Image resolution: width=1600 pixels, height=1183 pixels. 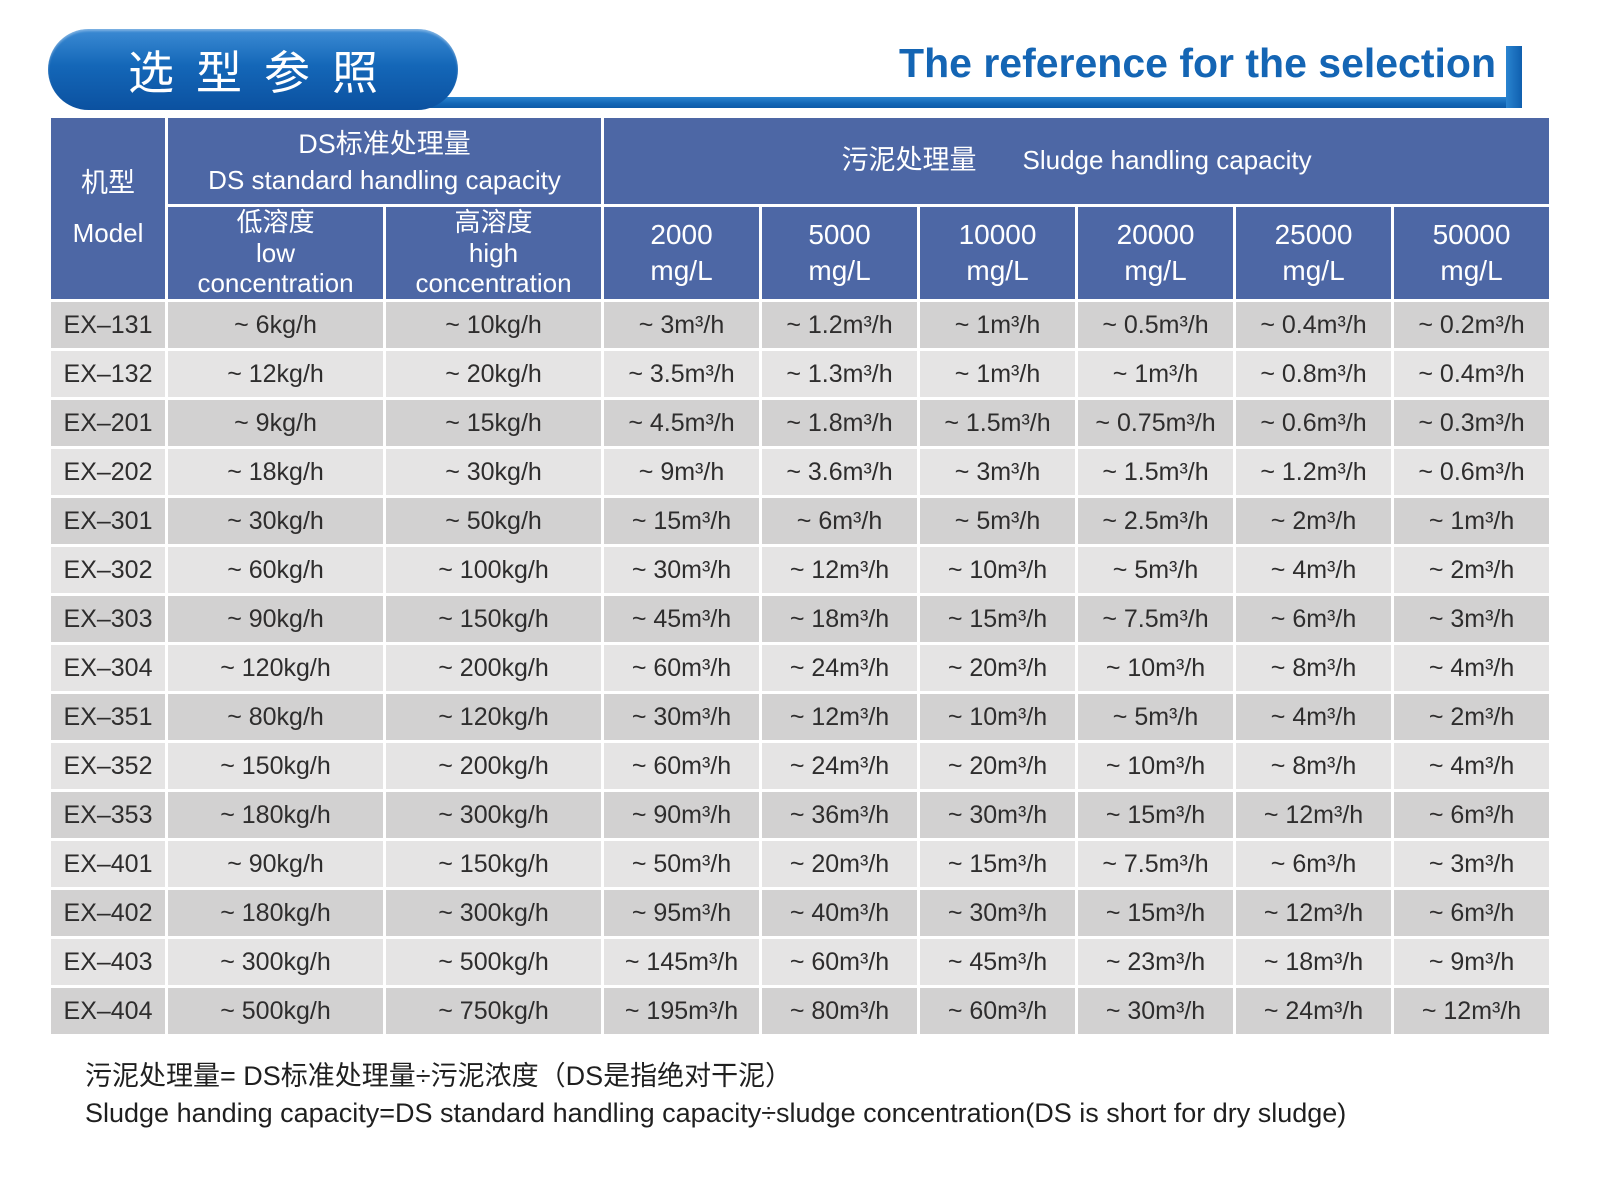 I want to click on model-cell: EX–132, so click(x=108, y=374).